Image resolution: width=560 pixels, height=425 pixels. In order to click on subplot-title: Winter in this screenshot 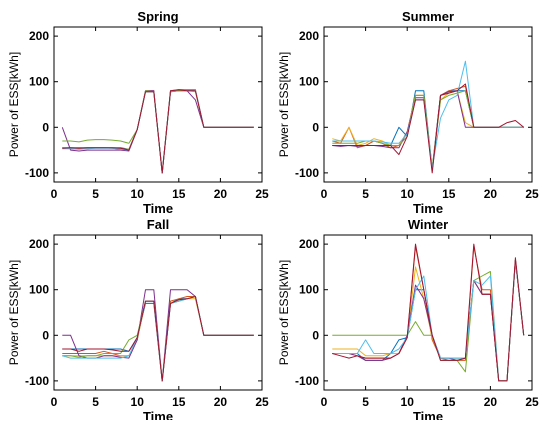, I will do `click(428, 224)`.